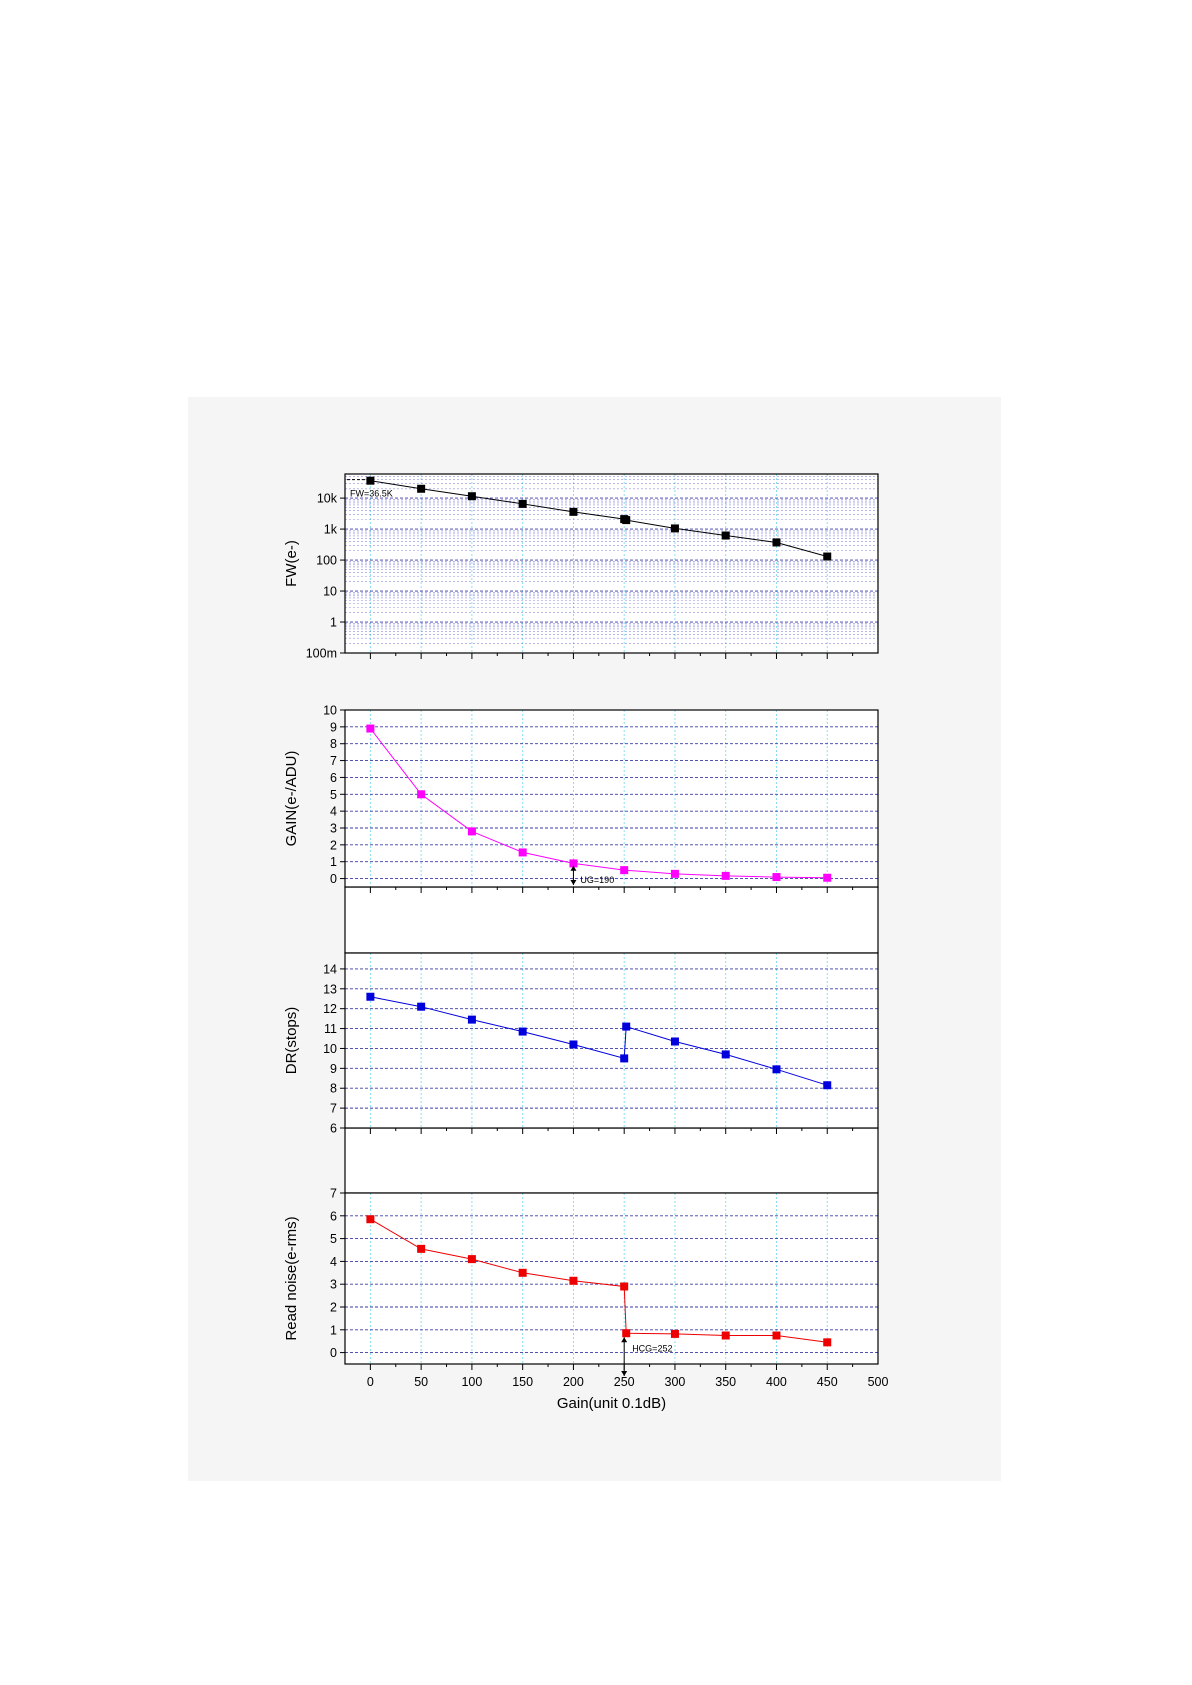  Describe the element at coordinates (291, 1041) in the screenshot. I see `y-axis-title: DR(stops)` at that location.